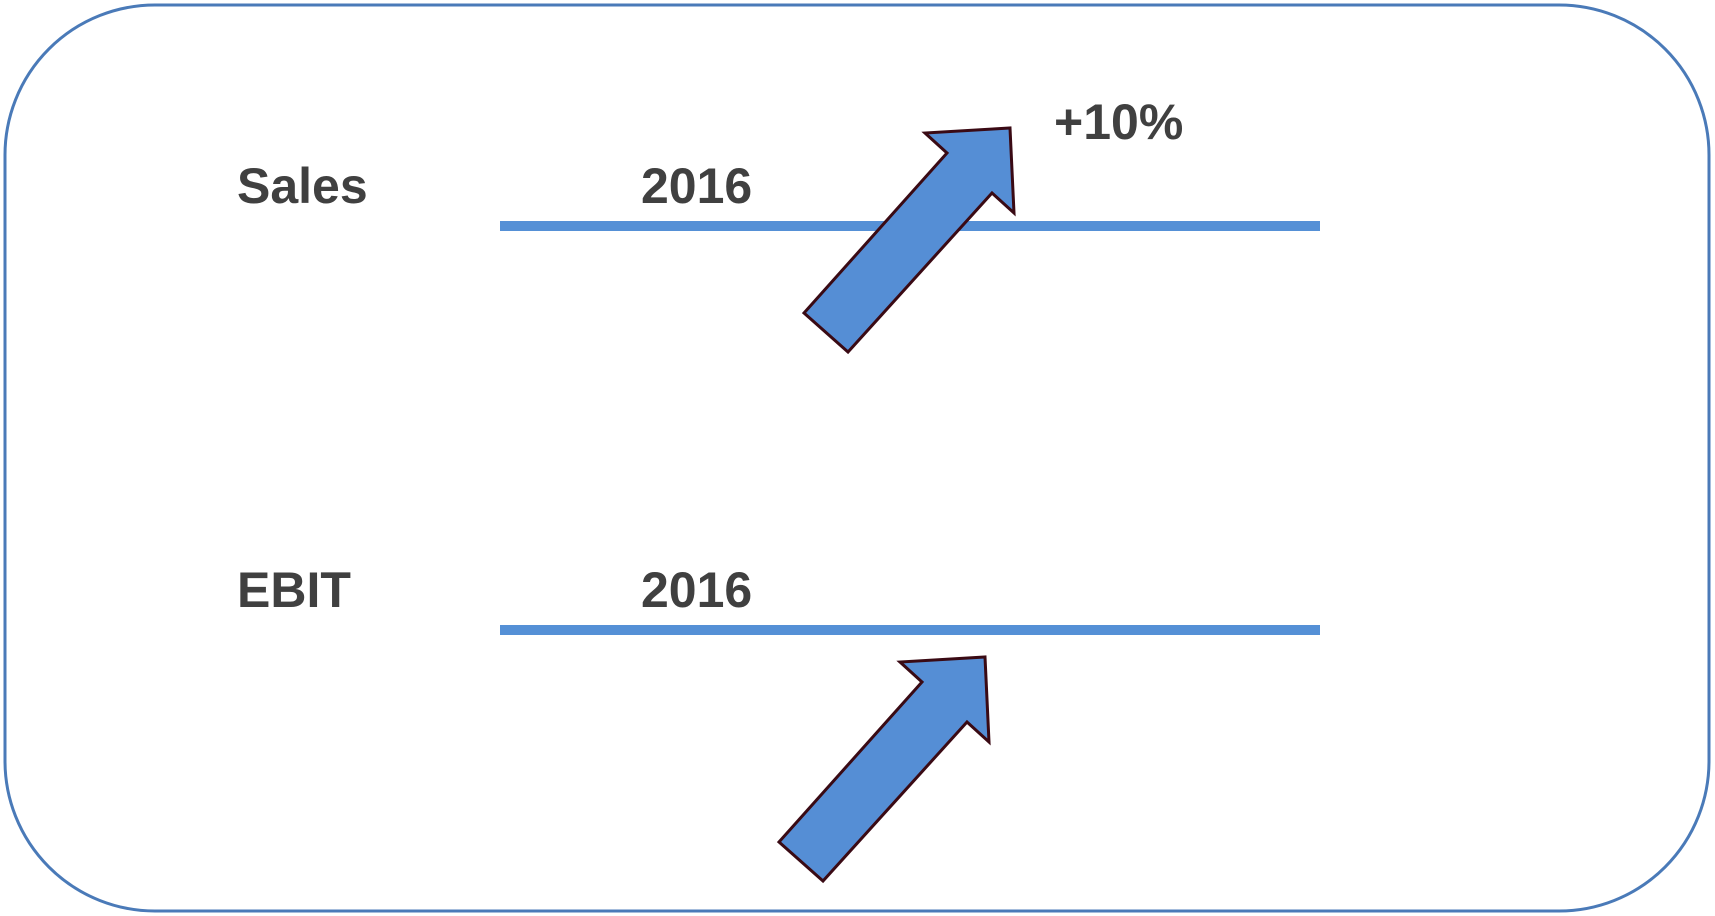  Describe the element at coordinates (294, 590) in the screenshot. I see `ebit-label: EBIT` at that location.